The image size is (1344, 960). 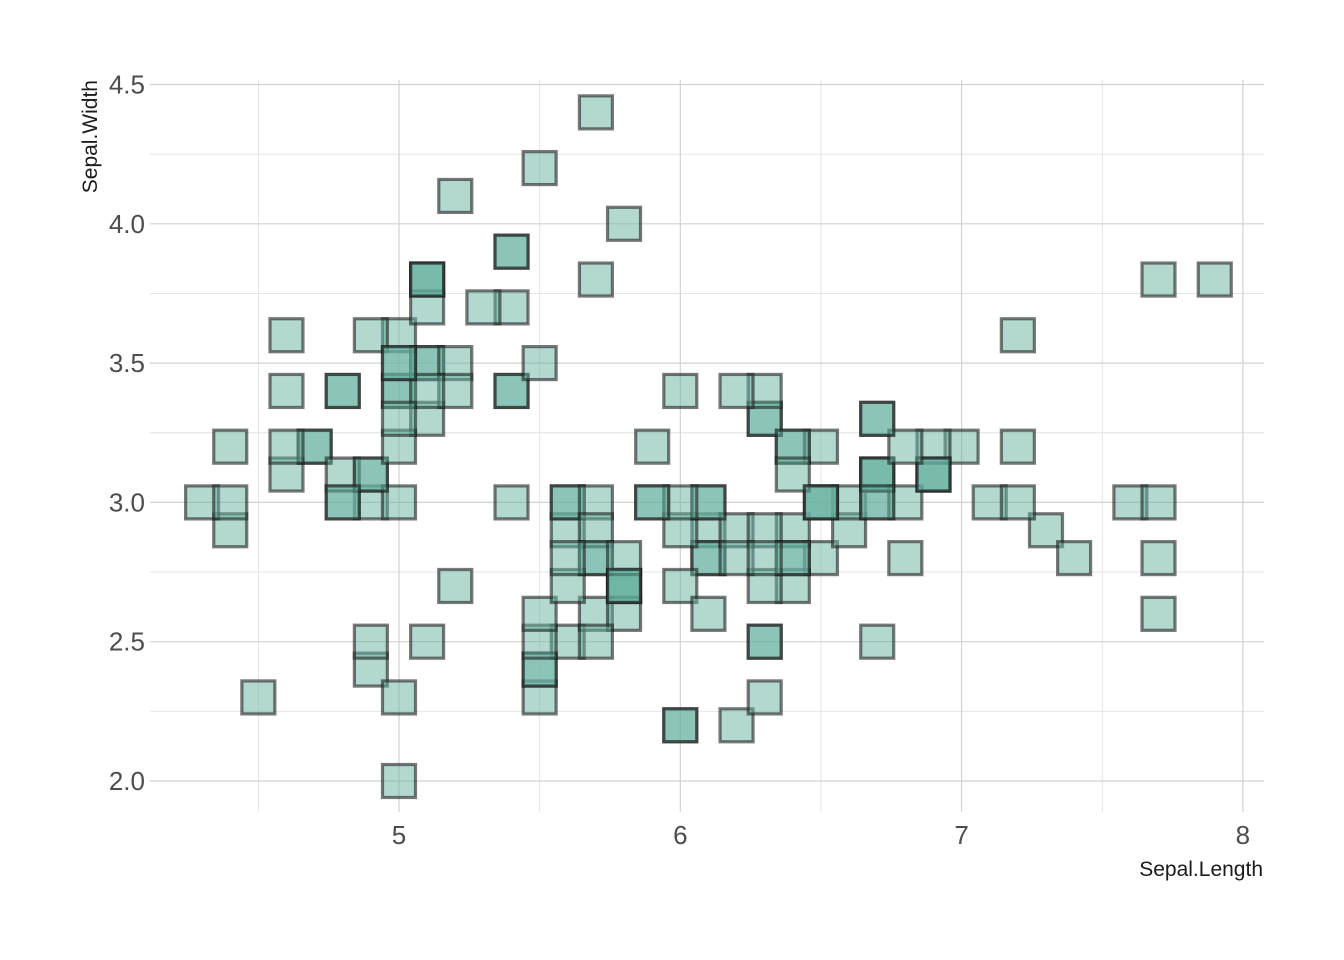 I want to click on y-axis-ticks: 2.0 2.5 3.0 3.5 4.0 4.5, so click(x=127, y=433).